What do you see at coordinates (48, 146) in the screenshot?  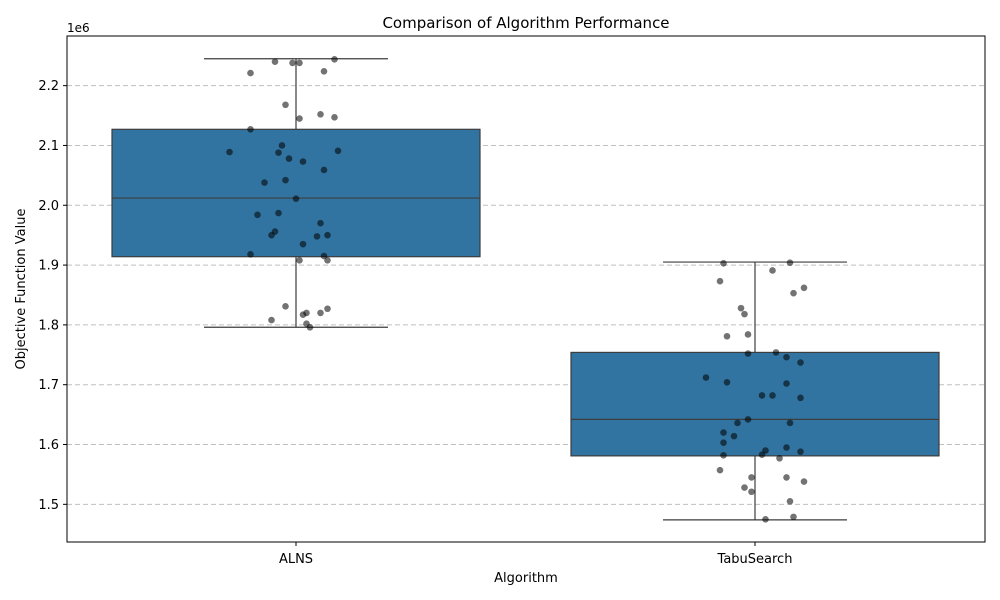 I see `y-tick-label: 2.1` at bounding box center [48, 146].